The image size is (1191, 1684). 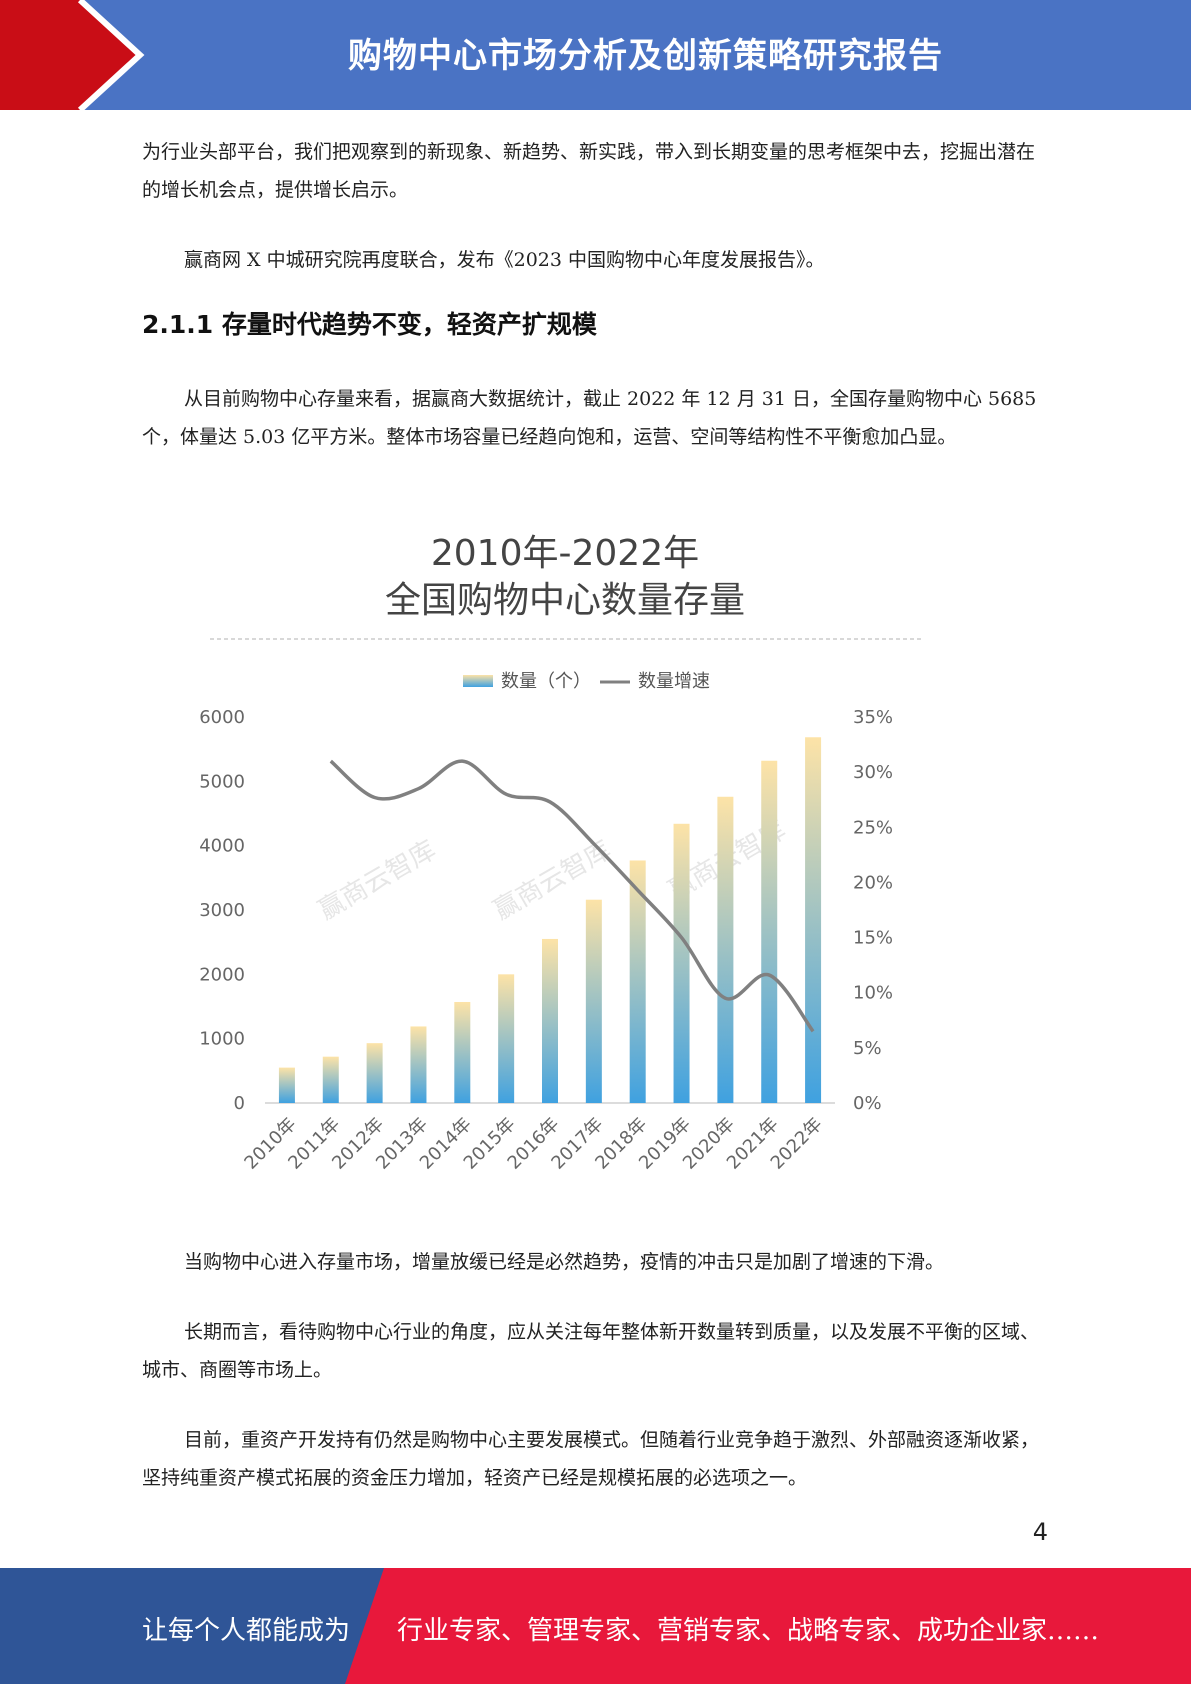 I want to click on y-right-tick-label: 25%, so click(x=873, y=827).